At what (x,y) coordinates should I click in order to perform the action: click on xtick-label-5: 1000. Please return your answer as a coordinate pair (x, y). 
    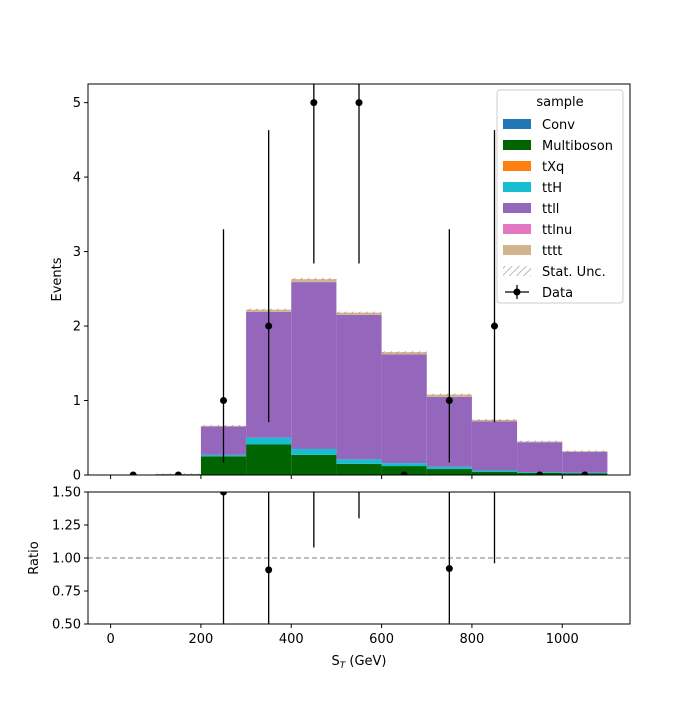
    Looking at the image, I should click on (562, 639).